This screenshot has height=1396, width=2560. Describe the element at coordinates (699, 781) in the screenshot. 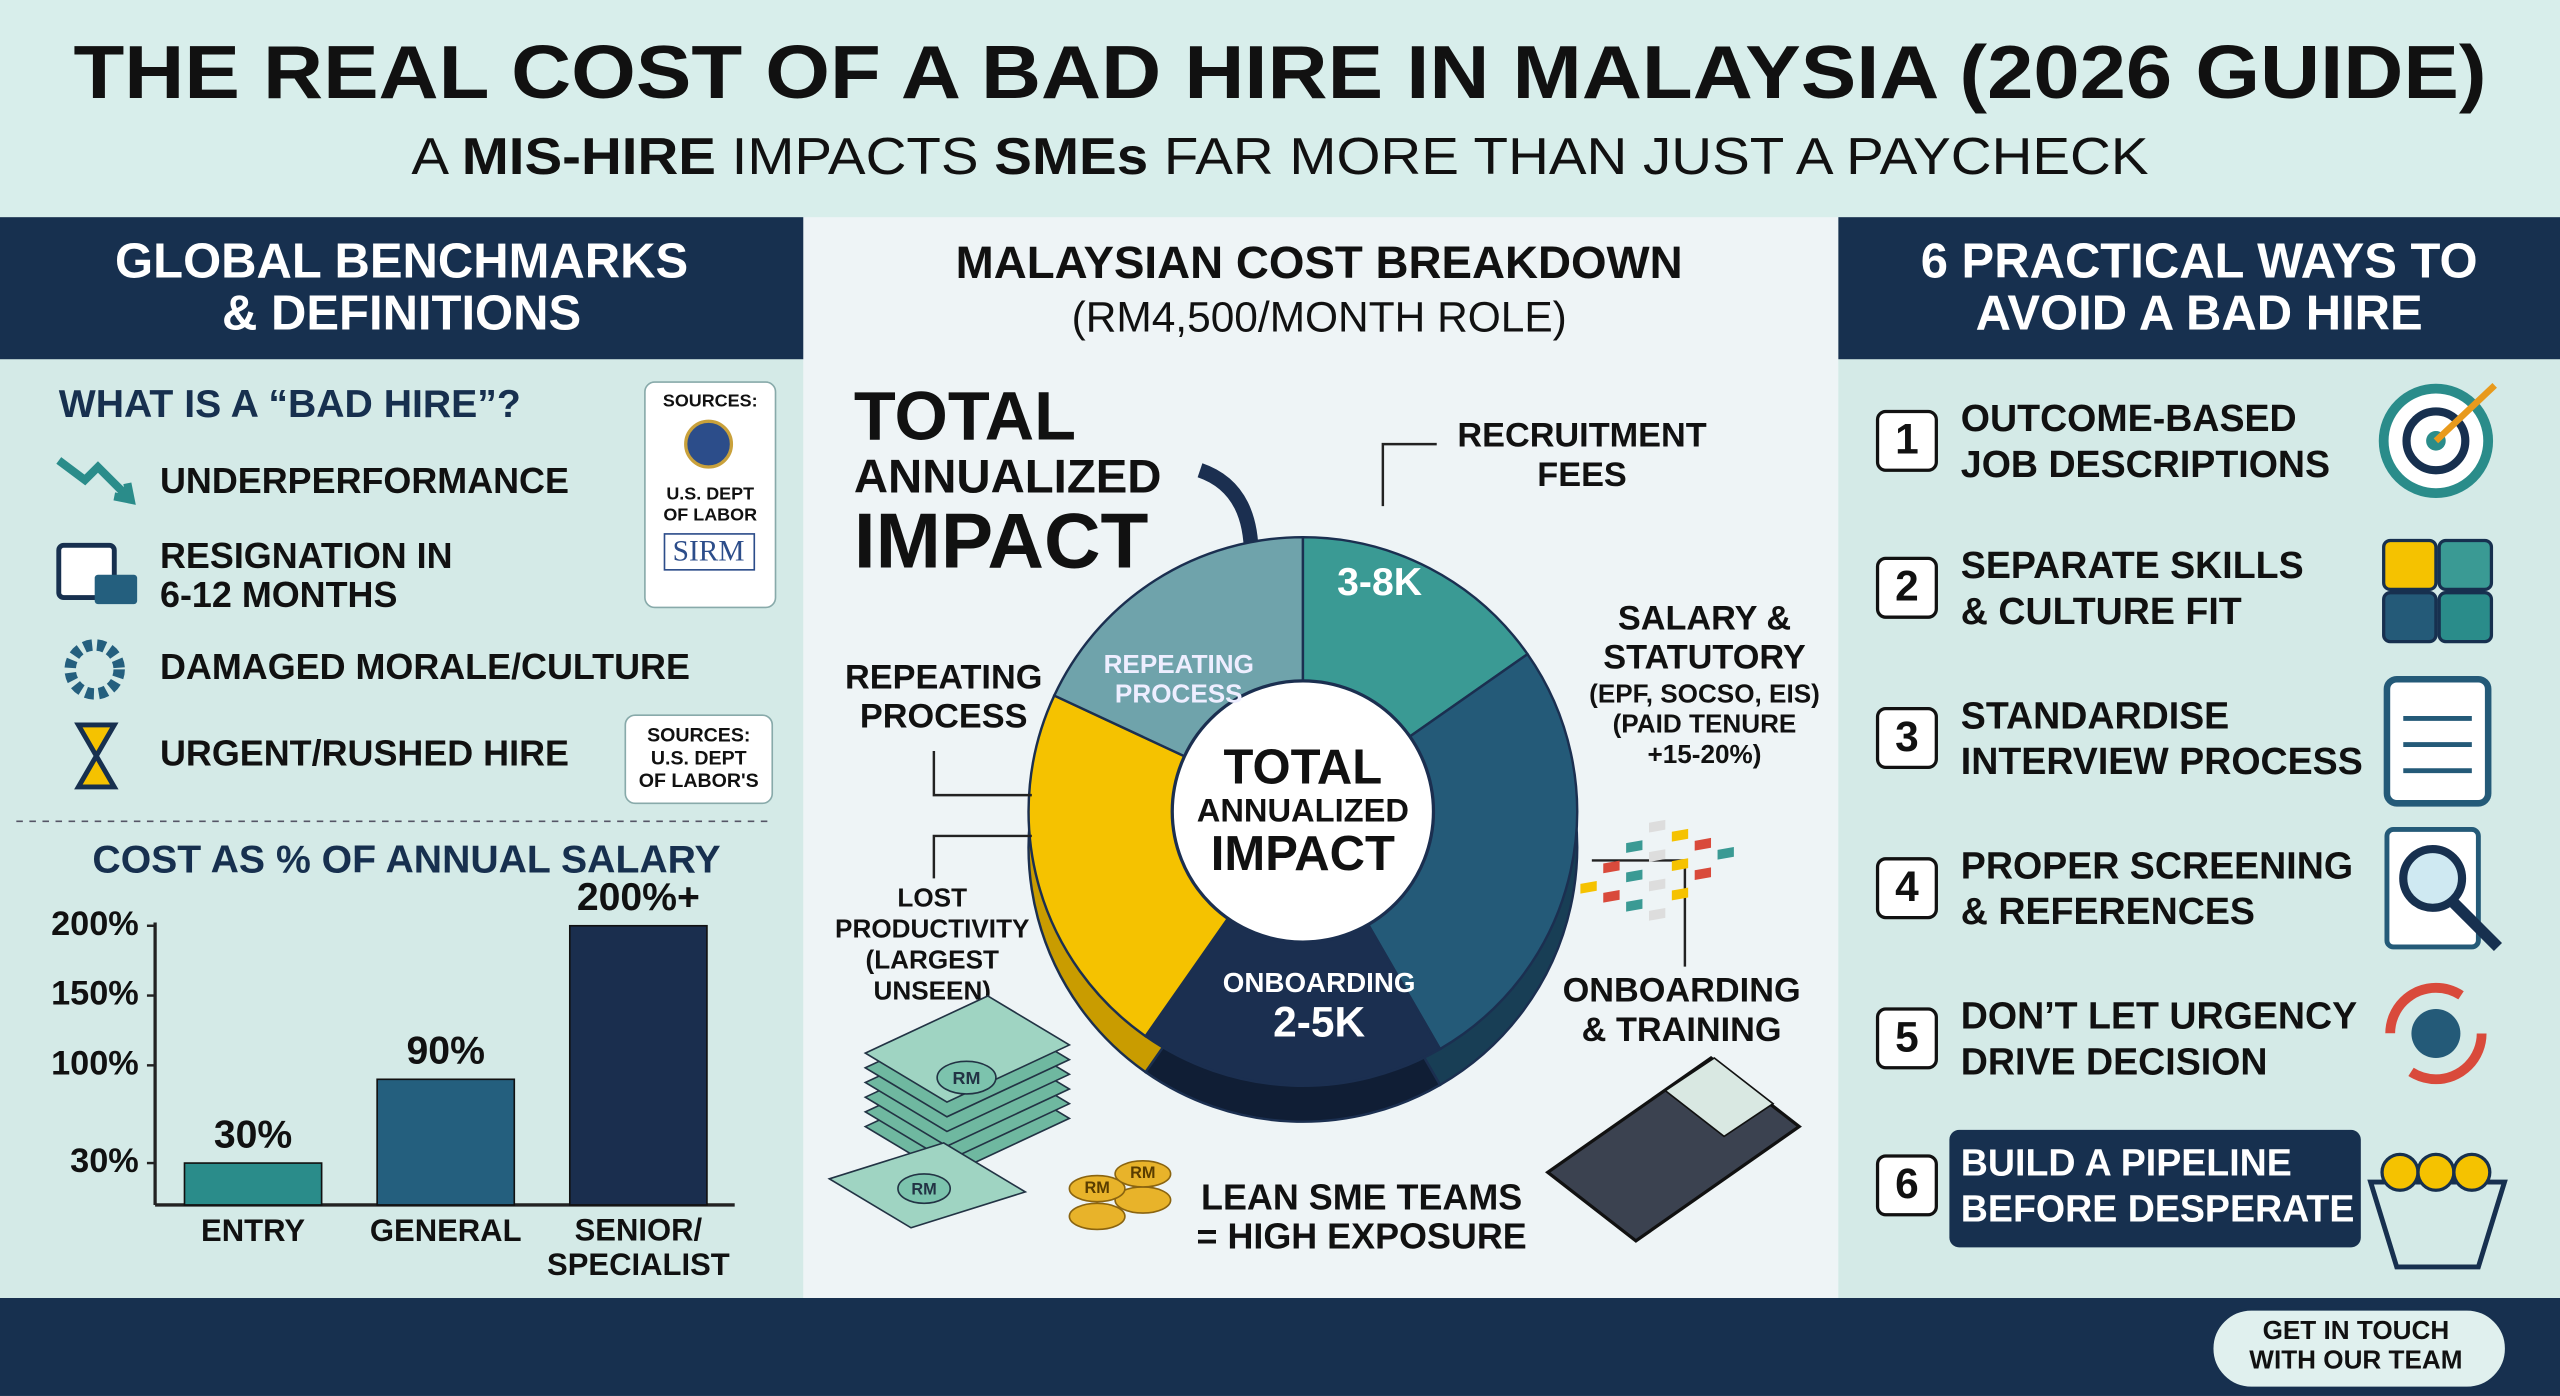

I see `sources-text: OF LABOR'S` at that location.